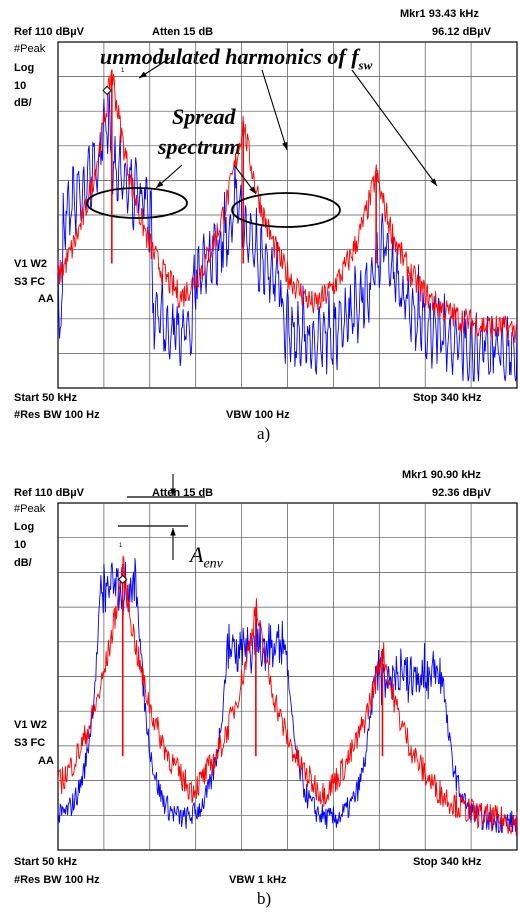  What do you see at coordinates (23, 563) in the screenshot?
I see `scale-unit-b: dB/` at bounding box center [23, 563].